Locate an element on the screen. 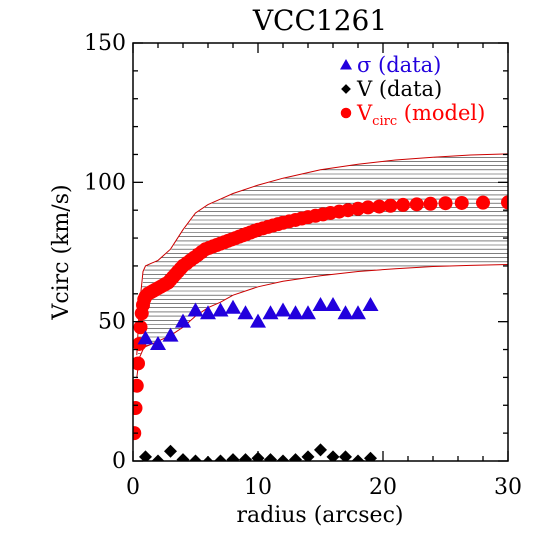 This screenshot has width=548, height=548. legend-label: Vcirc (model) is located at coordinates (420, 115).